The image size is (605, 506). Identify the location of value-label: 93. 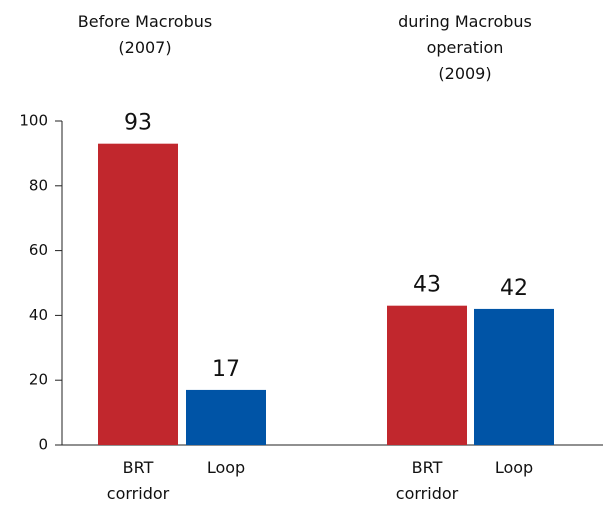
(138, 123).